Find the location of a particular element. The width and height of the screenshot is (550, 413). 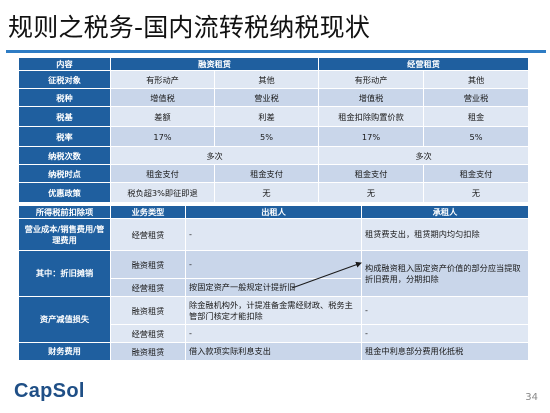

header-cell: 出租人 is located at coordinates (273, 212).